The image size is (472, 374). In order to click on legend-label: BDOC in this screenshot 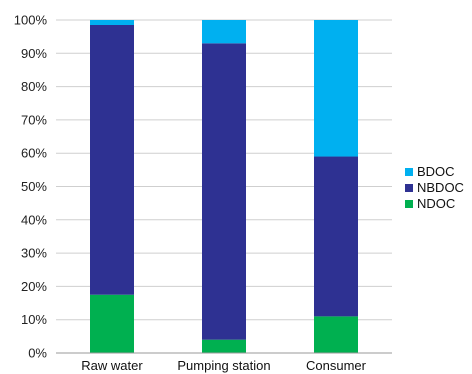, I will do `click(436, 171)`.